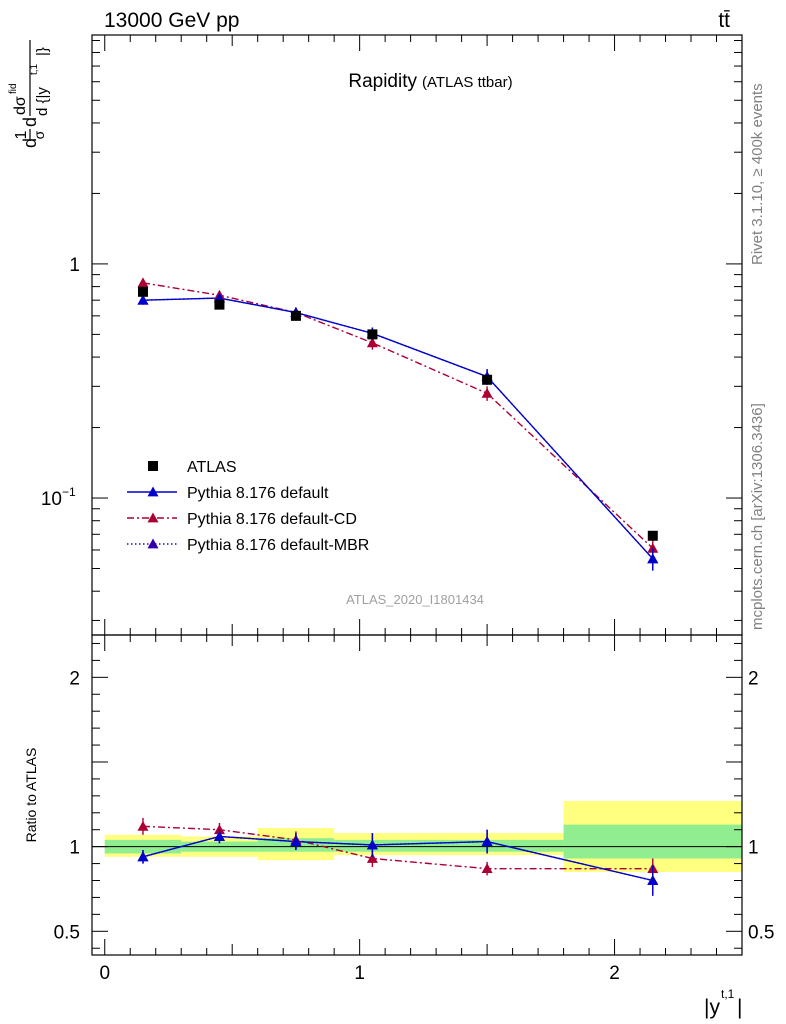 The height and width of the screenshot is (1024, 786). Describe the element at coordinates (67, 932) in the screenshot. I see `ratio-y-tick-label: 0.5` at that location.